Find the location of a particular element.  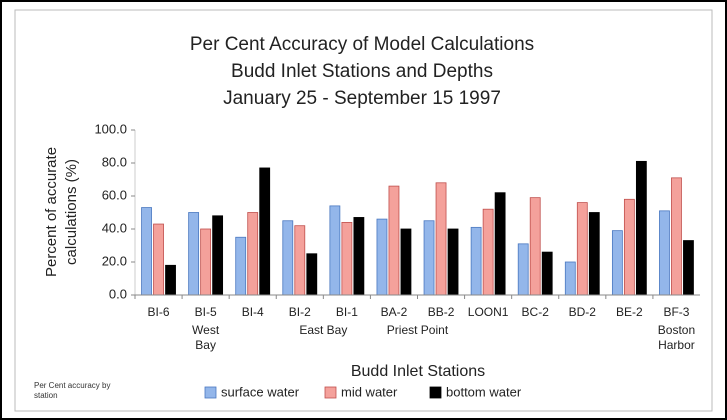

y-tick-label: 80.0 is located at coordinates (114, 161).